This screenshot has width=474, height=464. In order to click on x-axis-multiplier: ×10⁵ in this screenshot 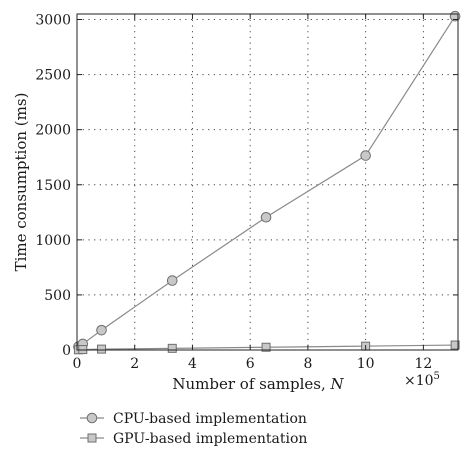, I will do `click(422, 380)`.